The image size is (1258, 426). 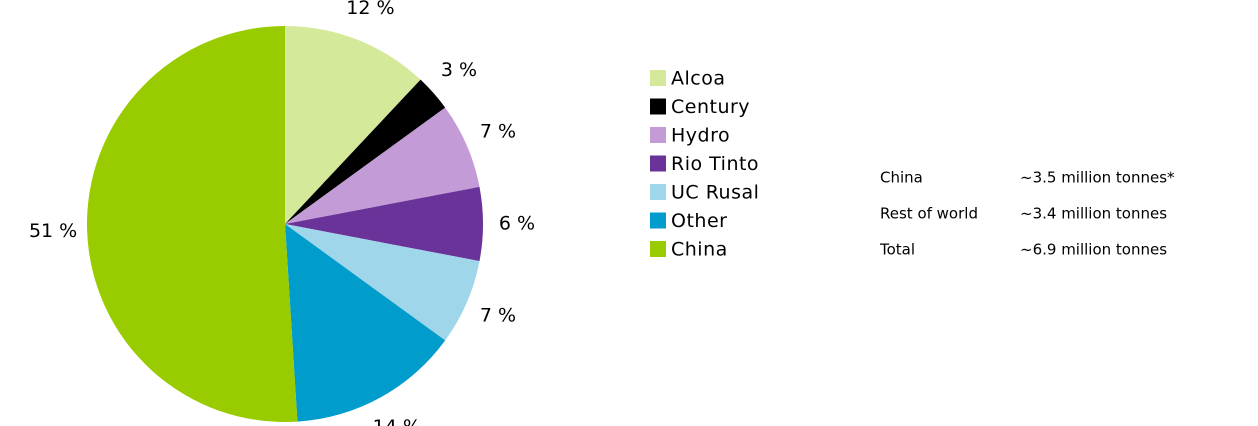 I want to click on table-cell: ~6.9 million tonnes, so click(x=1093, y=250).